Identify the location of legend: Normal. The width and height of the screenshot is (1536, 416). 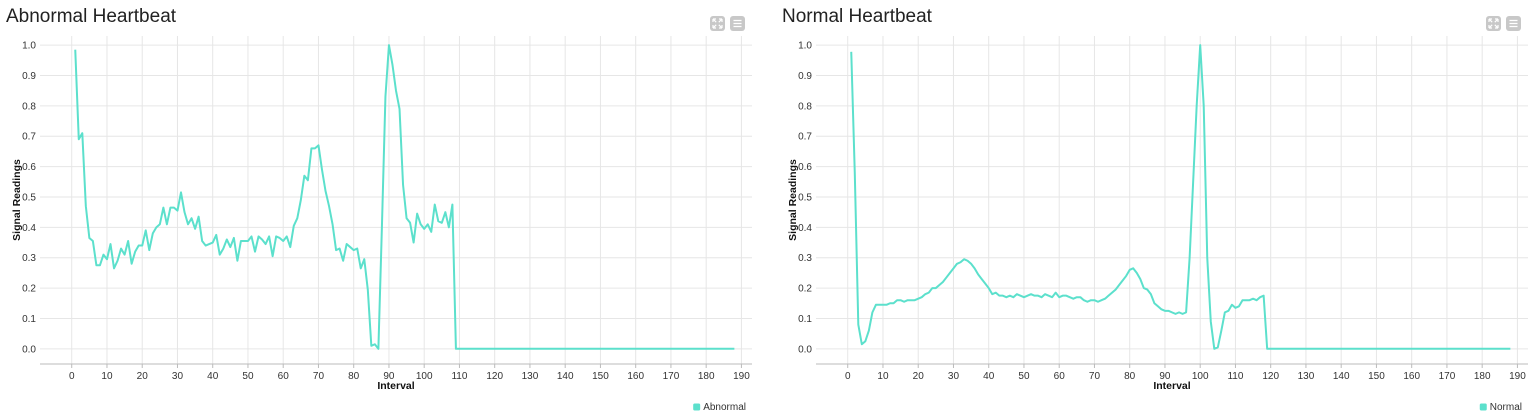
(1500, 407).